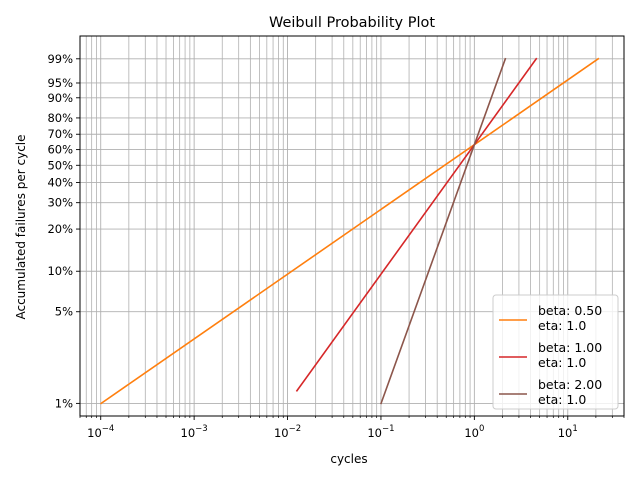 This screenshot has width=640, height=480. I want to click on y-tick-label: 90%, so click(60, 98).